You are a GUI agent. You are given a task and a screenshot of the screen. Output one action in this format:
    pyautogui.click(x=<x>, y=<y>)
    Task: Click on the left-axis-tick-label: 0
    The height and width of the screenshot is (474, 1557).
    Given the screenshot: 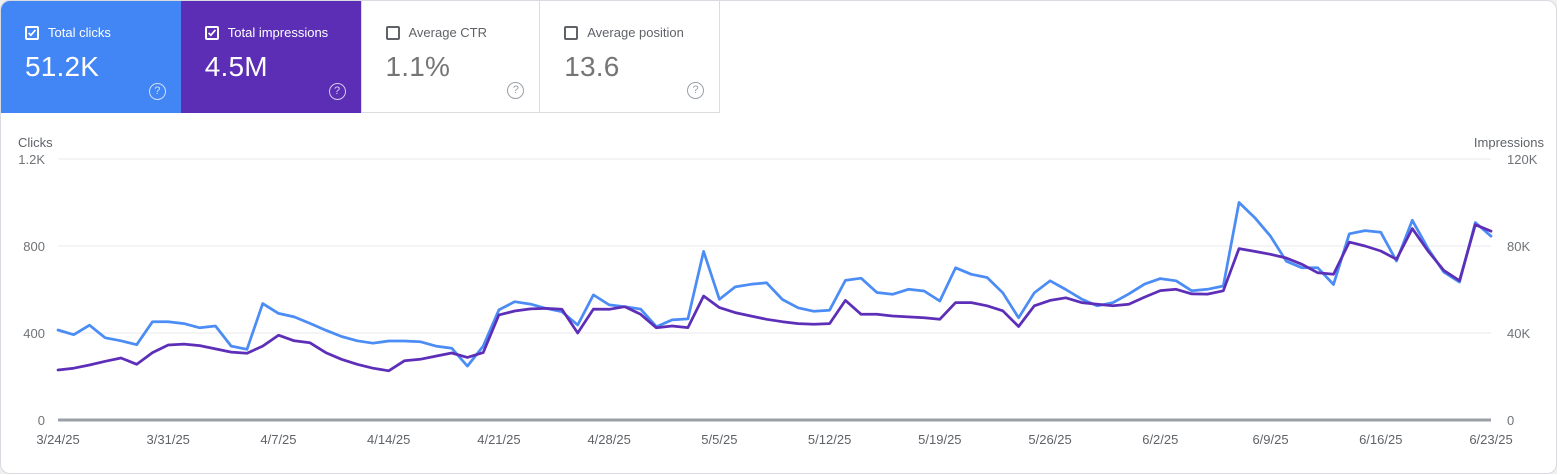 What is the action you would take?
    pyautogui.click(x=41, y=420)
    